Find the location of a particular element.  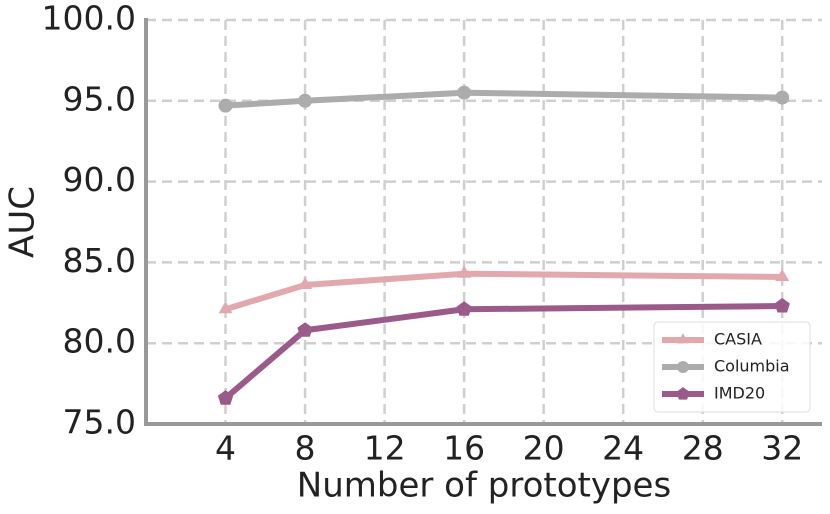

x-tick-label: 4 is located at coordinates (225, 448).